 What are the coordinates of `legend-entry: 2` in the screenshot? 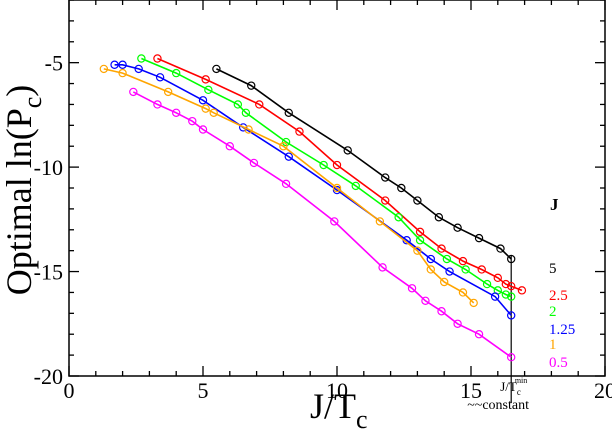 It's located at (553, 312).